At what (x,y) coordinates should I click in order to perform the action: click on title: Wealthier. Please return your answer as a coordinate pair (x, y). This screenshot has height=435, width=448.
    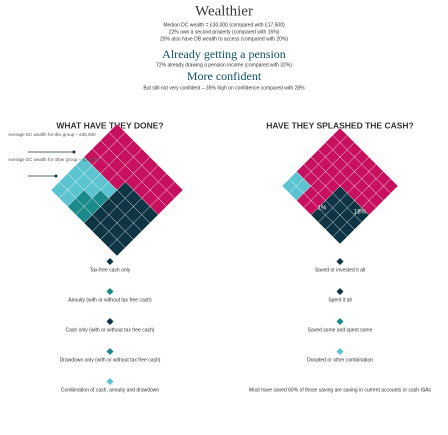
    Looking at the image, I should click on (224, 11).